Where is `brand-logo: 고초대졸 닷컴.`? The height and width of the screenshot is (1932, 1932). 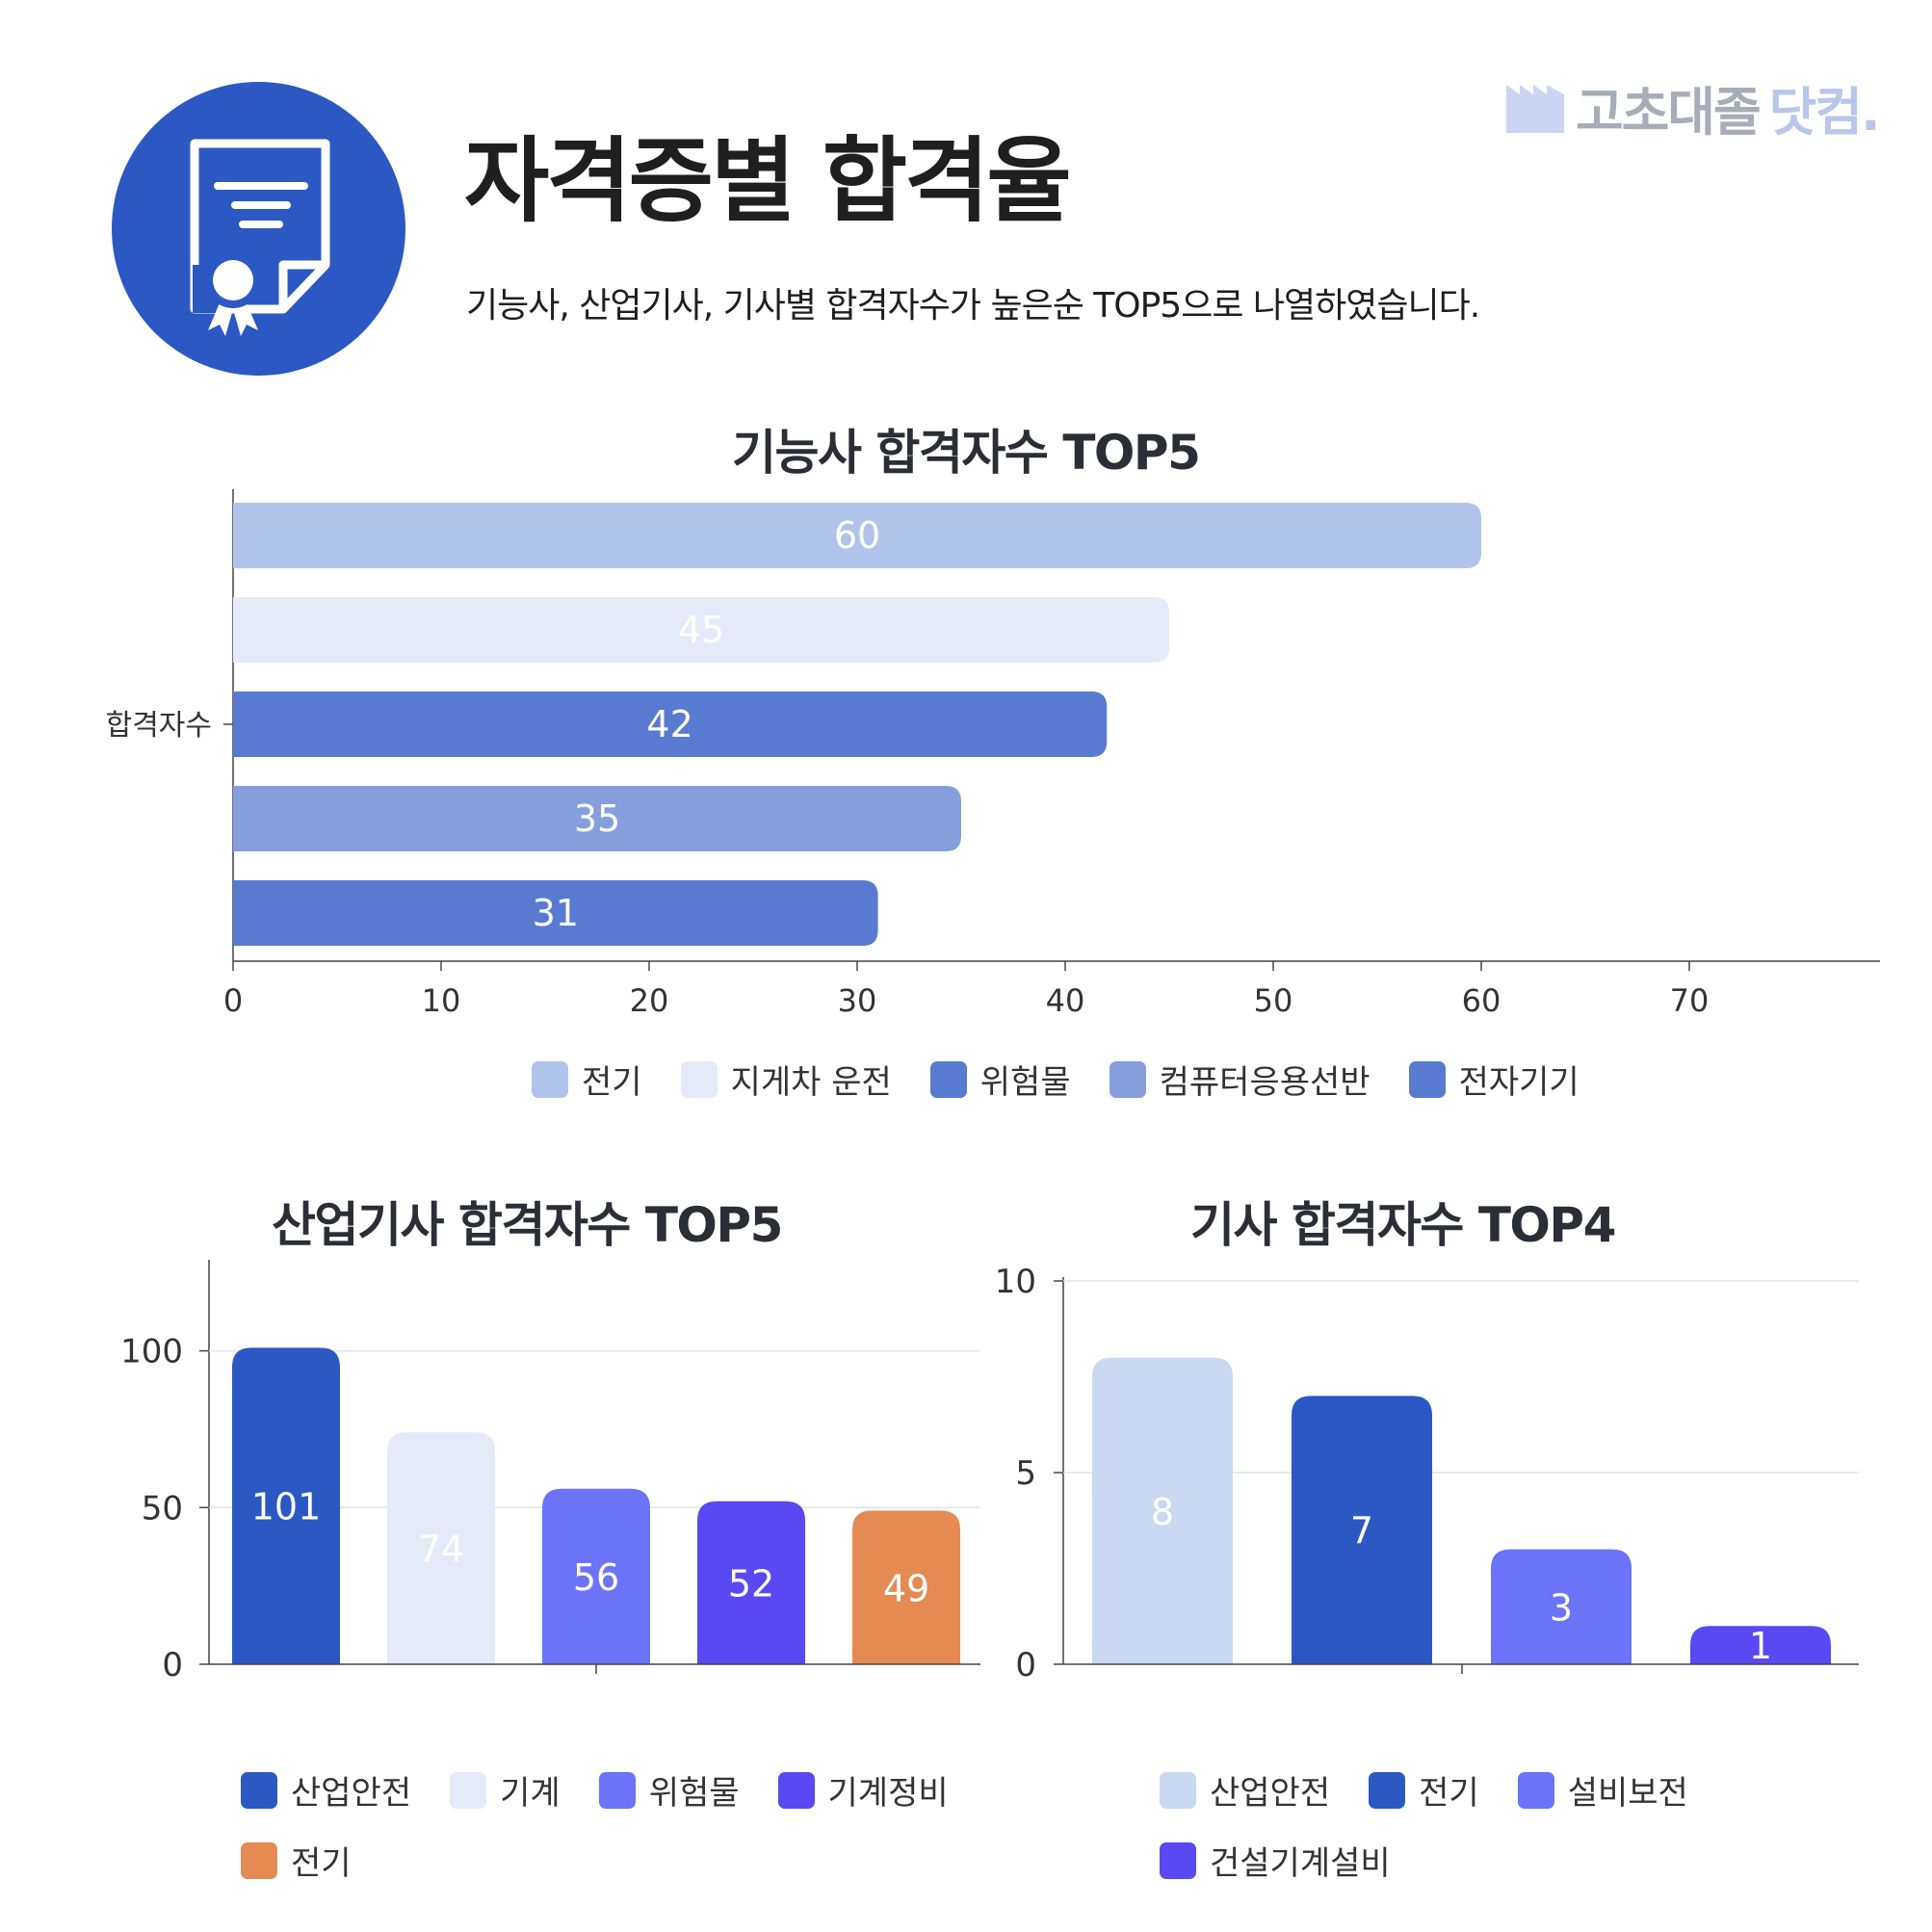
brand-logo: 고초대졸 닷컴. is located at coordinates (1692, 107).